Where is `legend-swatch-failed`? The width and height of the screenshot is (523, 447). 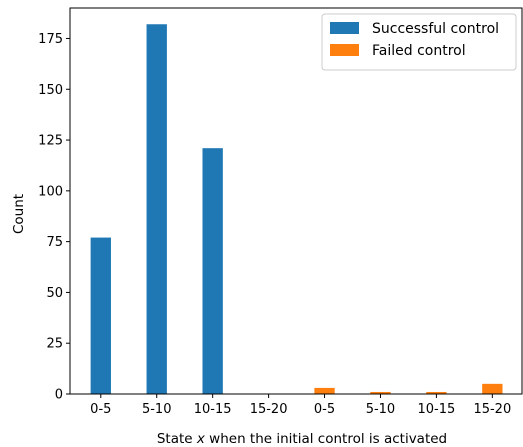 legend-swatch-failed is located at coordinates (344, 50).